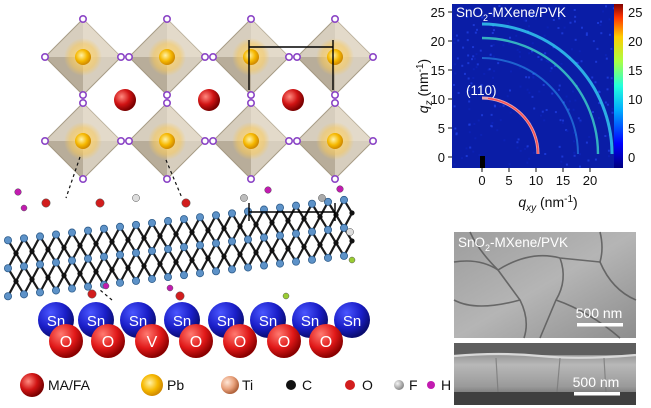 The image size is (651, 408). What do you see at coordinates (66, 341) in the screenshot?
I see `o-atom: O` at bounding box center [66, 341].